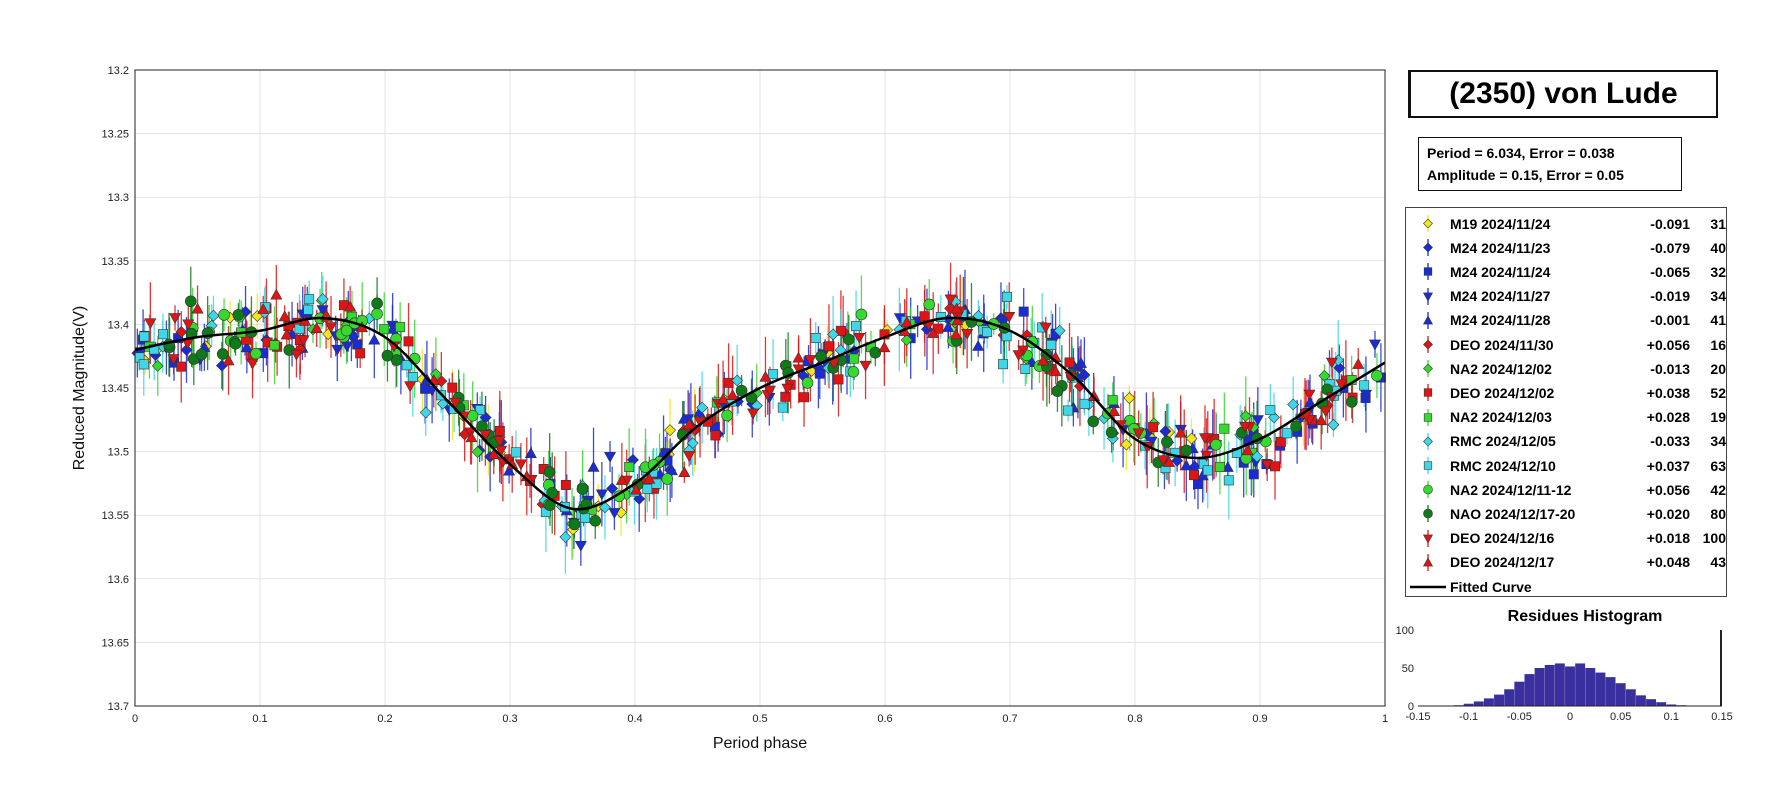  I want to click on histogram-y-tick-label: 0, so click(1411, 707).